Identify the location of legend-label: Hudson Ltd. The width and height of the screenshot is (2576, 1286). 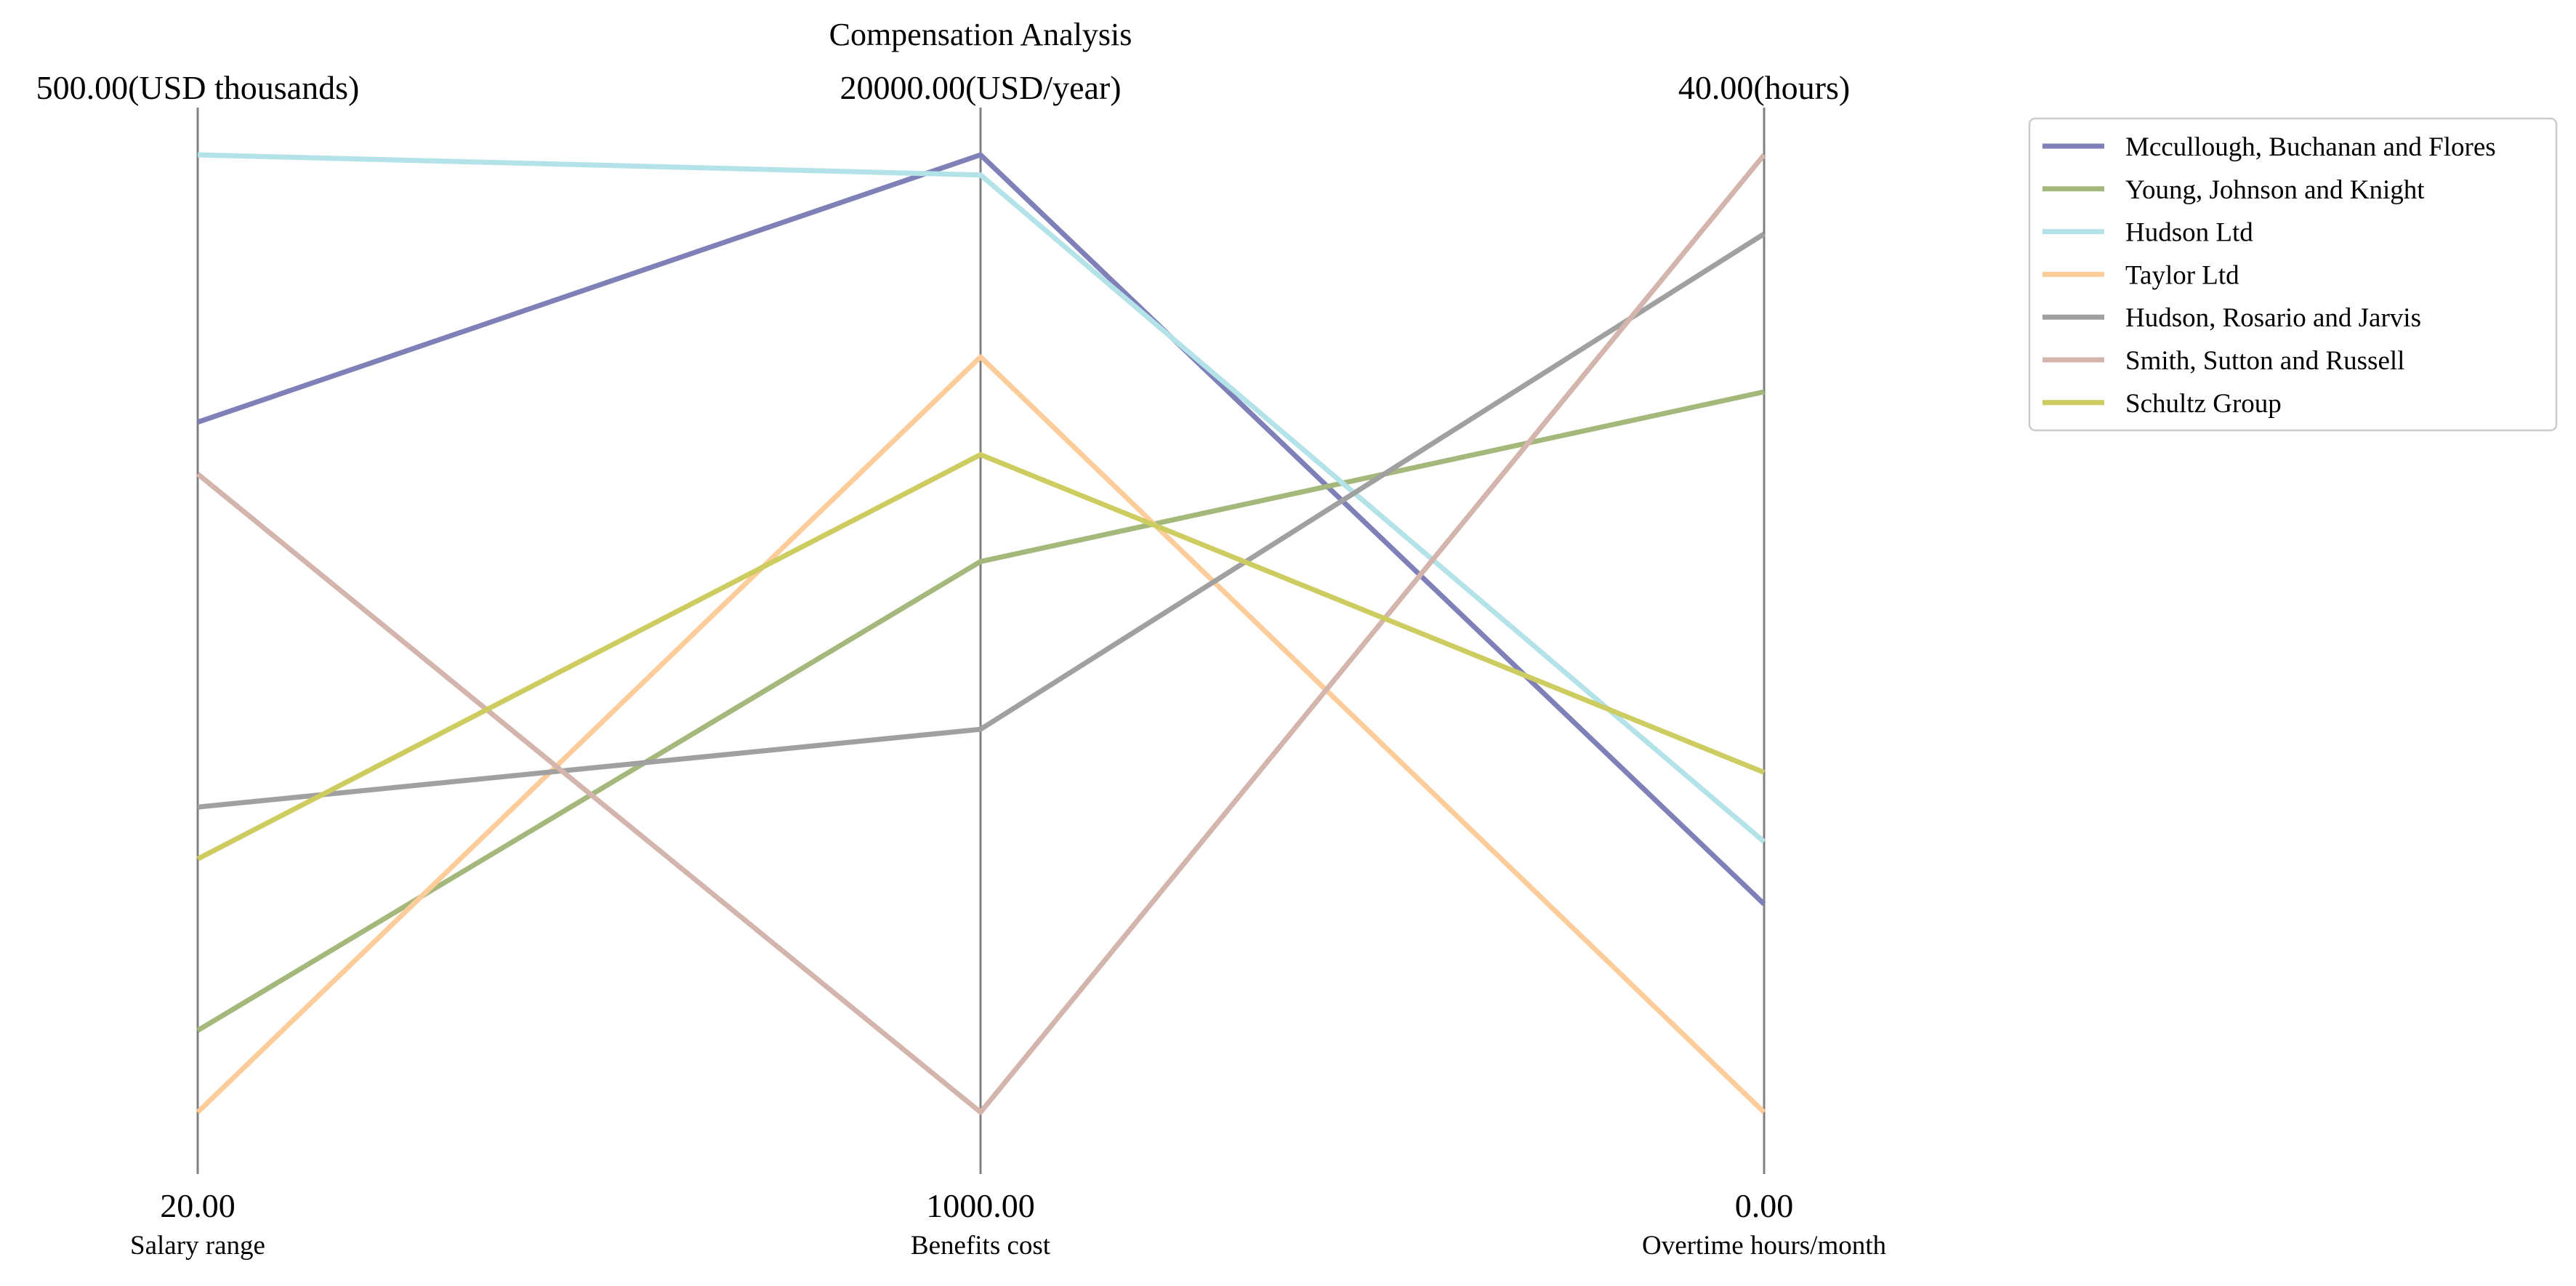
(2189, 233).